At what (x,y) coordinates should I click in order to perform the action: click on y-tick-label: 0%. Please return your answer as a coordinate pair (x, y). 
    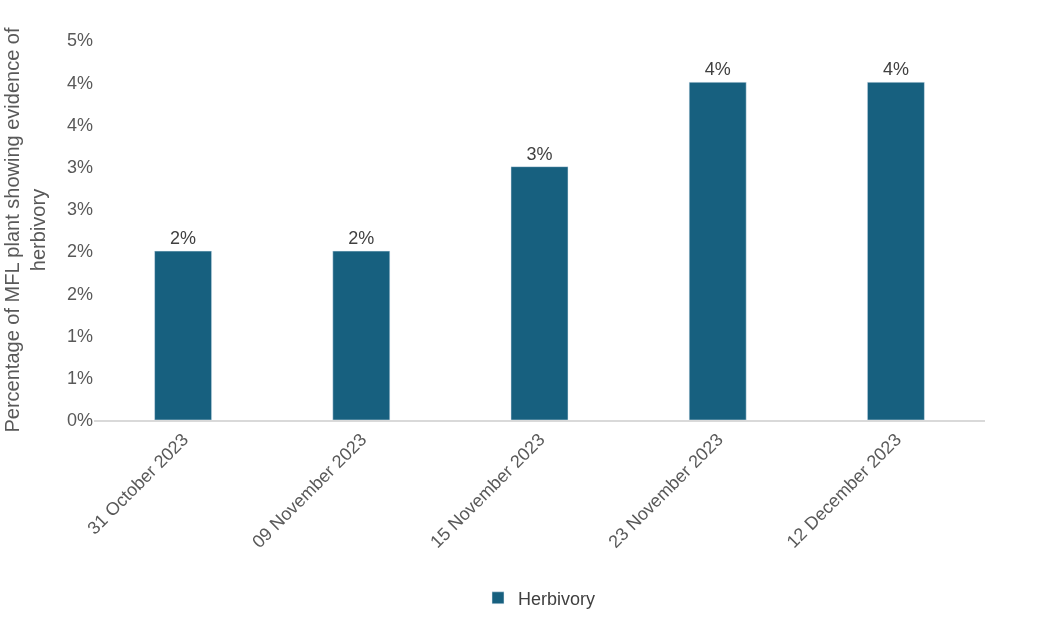
    Looking at the image, I should click on (79, 420).